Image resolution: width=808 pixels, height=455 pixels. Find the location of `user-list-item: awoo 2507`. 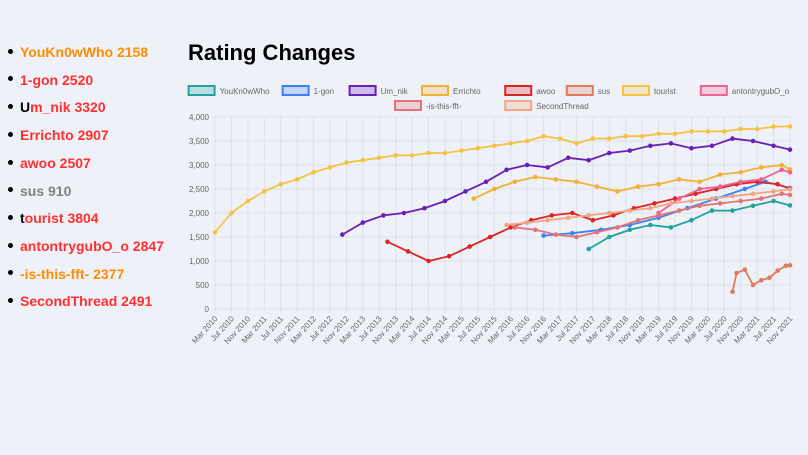

user-list-item: awoo 2507 is located at coordinates (49, 163).